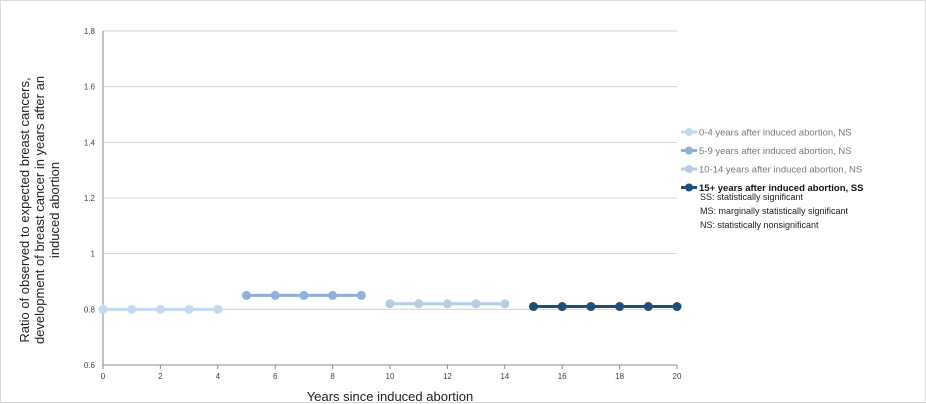  I want to click on x-axis-ticks: 0 2 4 6 8 10 12 14 16 18 20, so click(391, 373).